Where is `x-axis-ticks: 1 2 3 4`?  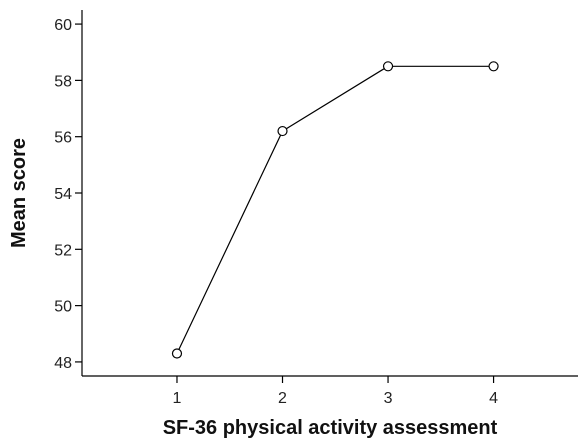
x-axis-ticks: 1 2 3 4 is located at coordinates (335, 391).